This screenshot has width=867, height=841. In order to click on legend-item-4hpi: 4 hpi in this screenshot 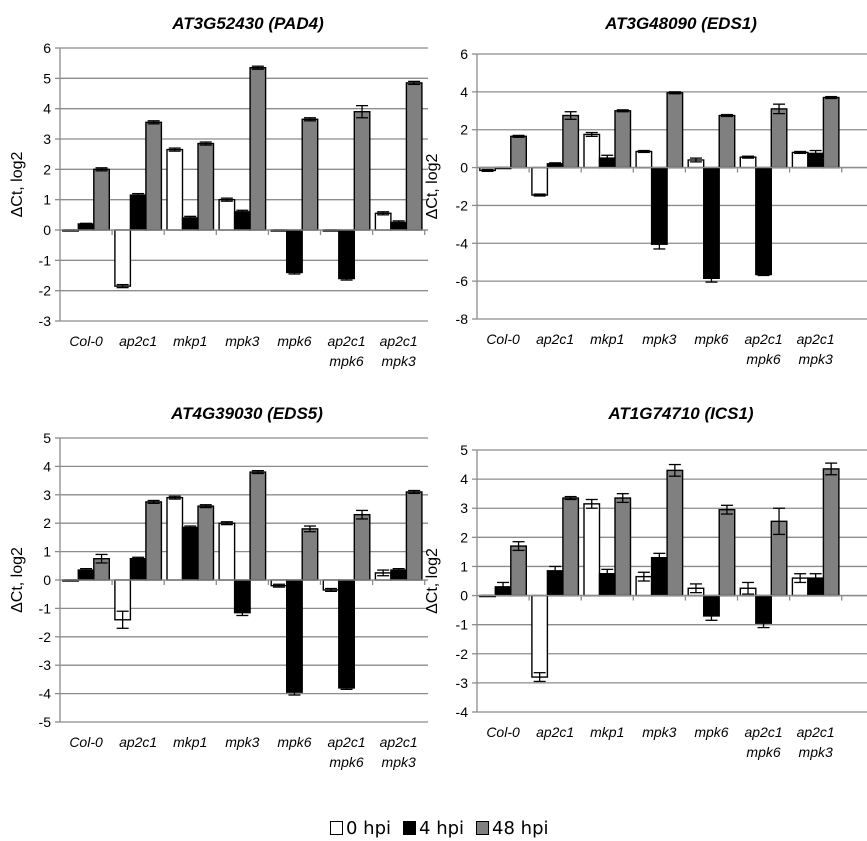, I will do `click(433, 828)`.